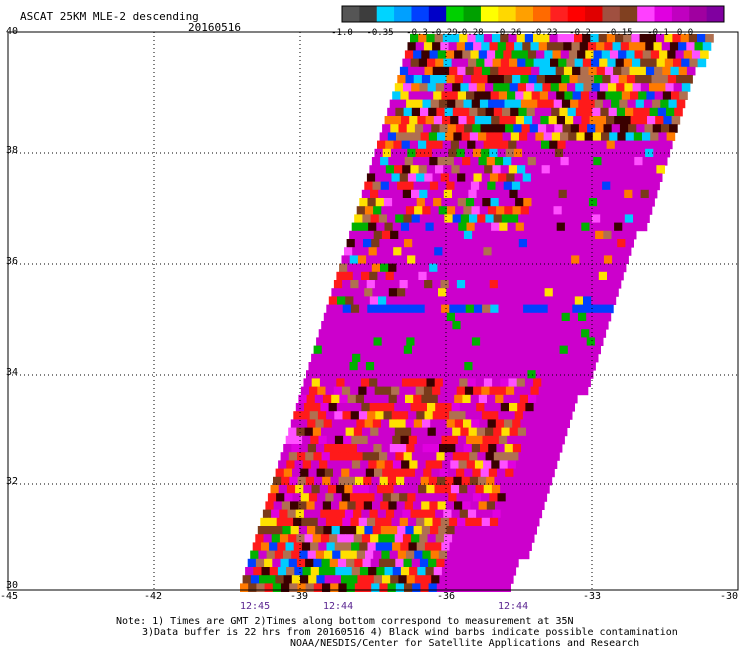  What do you see at coordinates (342, 33) in the screenshot?
I see `colorbar-label: -1.0` at bounding box center [342, 33].